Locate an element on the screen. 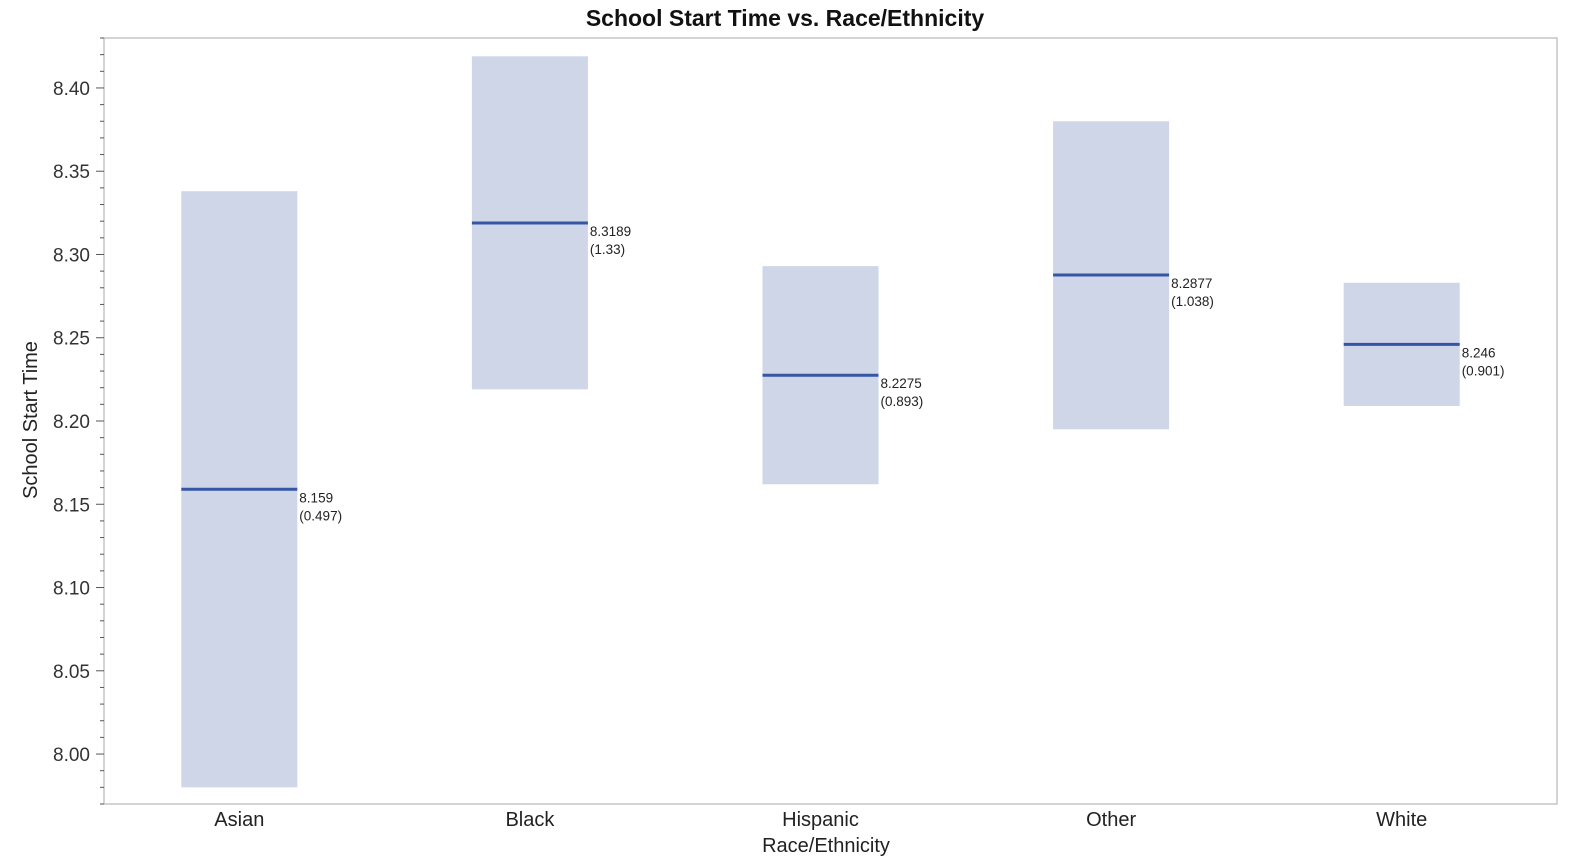  mean-label: 8.2275 is located at coordinates (901, 383).